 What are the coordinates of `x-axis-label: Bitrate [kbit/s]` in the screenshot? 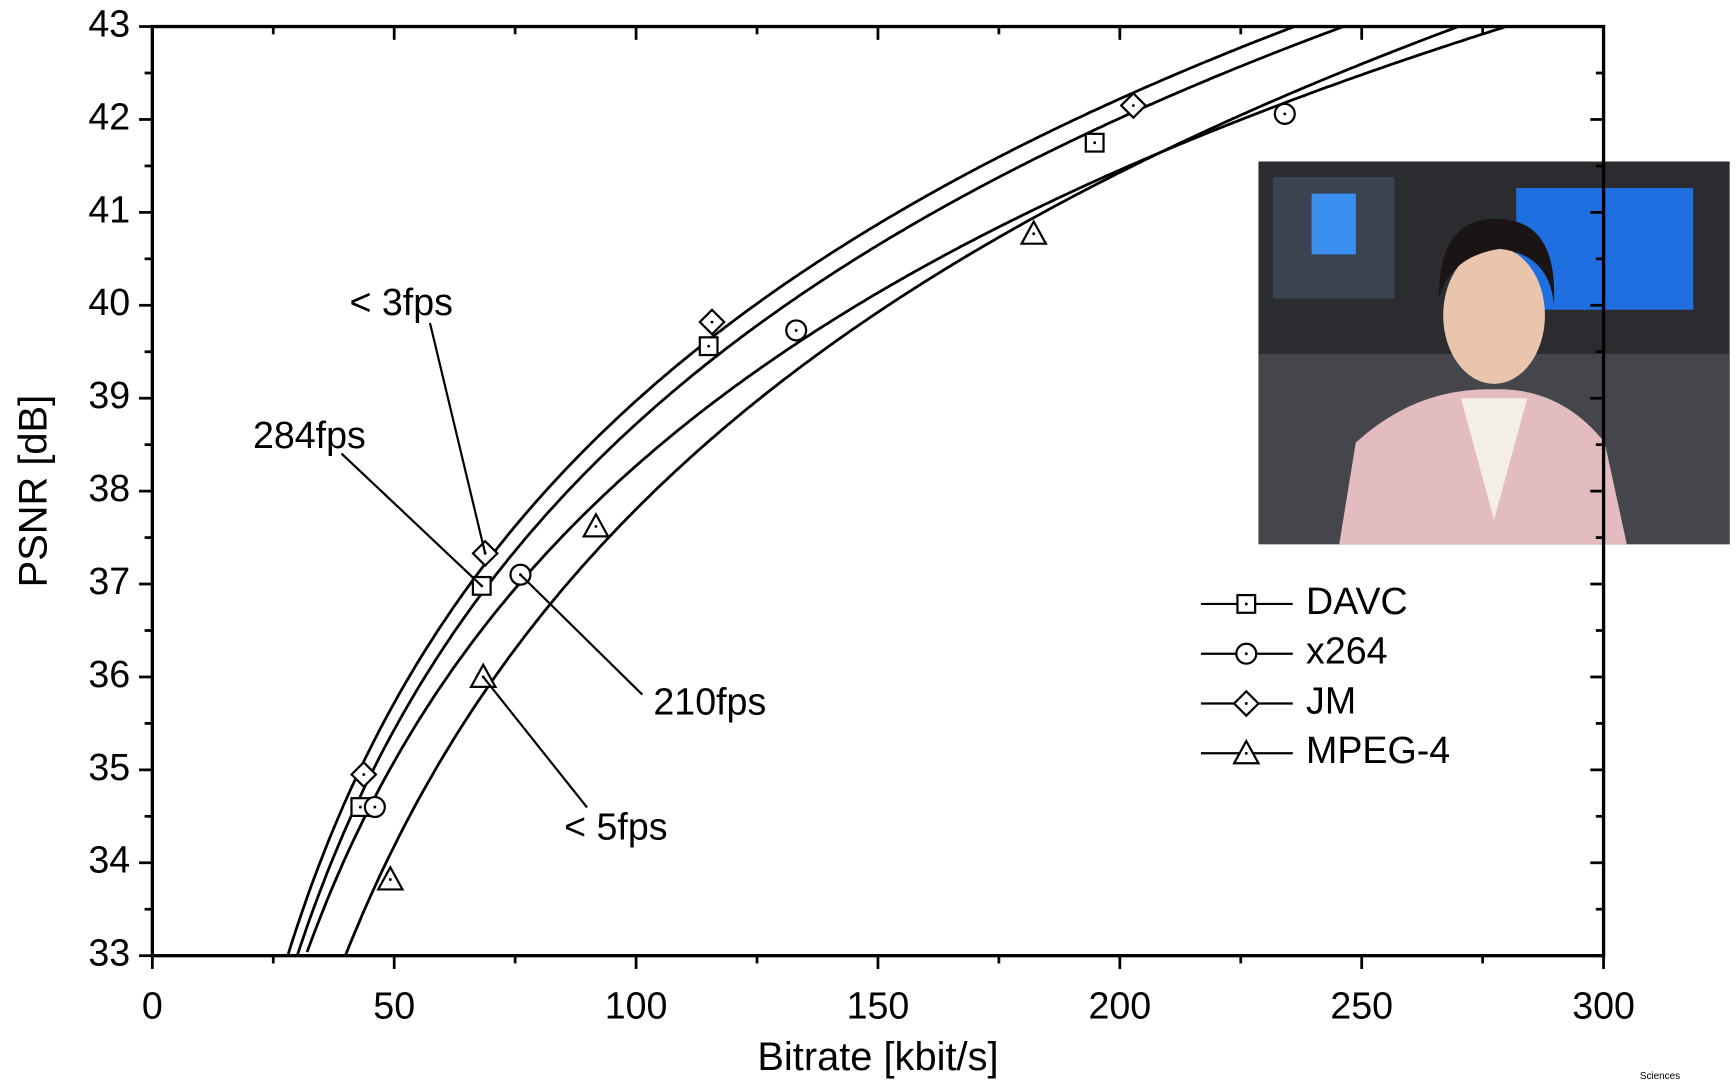 It's located at (877, 1057).